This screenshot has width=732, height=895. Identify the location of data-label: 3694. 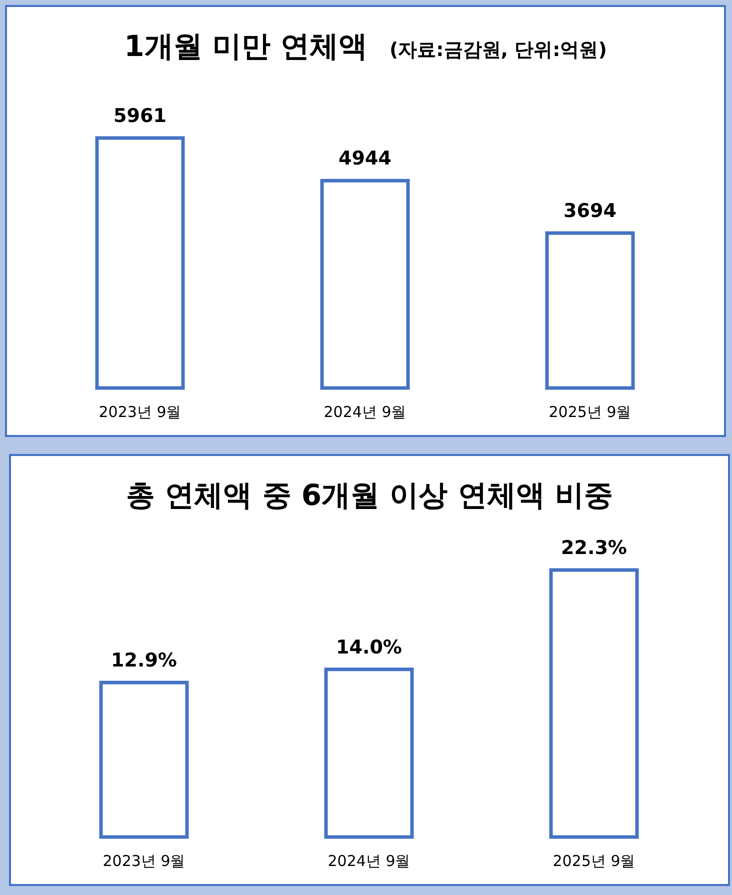
(590, 211).